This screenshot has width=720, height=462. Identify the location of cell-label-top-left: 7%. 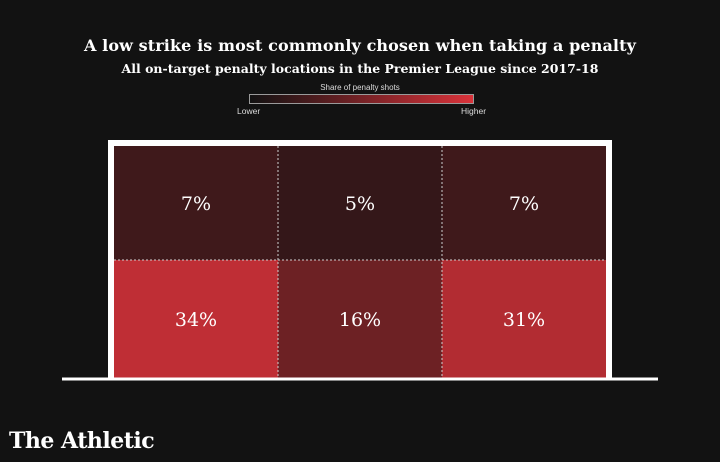
(196, 204).